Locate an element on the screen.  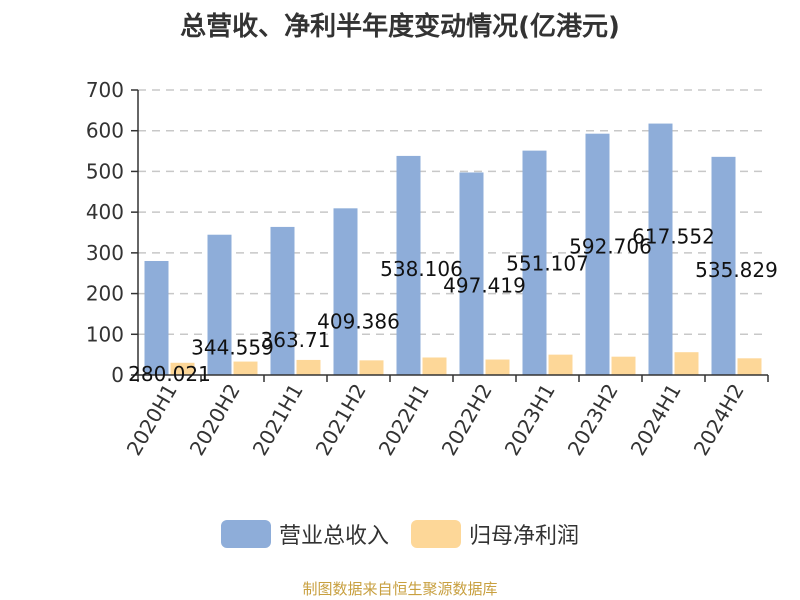
x-tick-label: 2023H2 is located at coordinates (593, 420).